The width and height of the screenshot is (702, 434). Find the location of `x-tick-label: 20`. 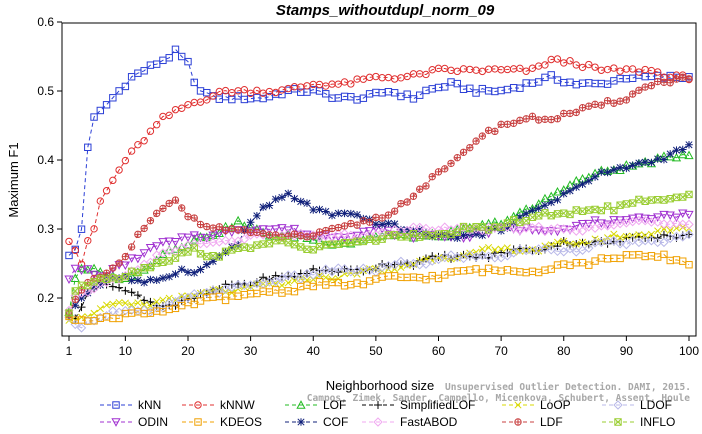

x-tick-label: 20 is located at coordinates (188, 351).